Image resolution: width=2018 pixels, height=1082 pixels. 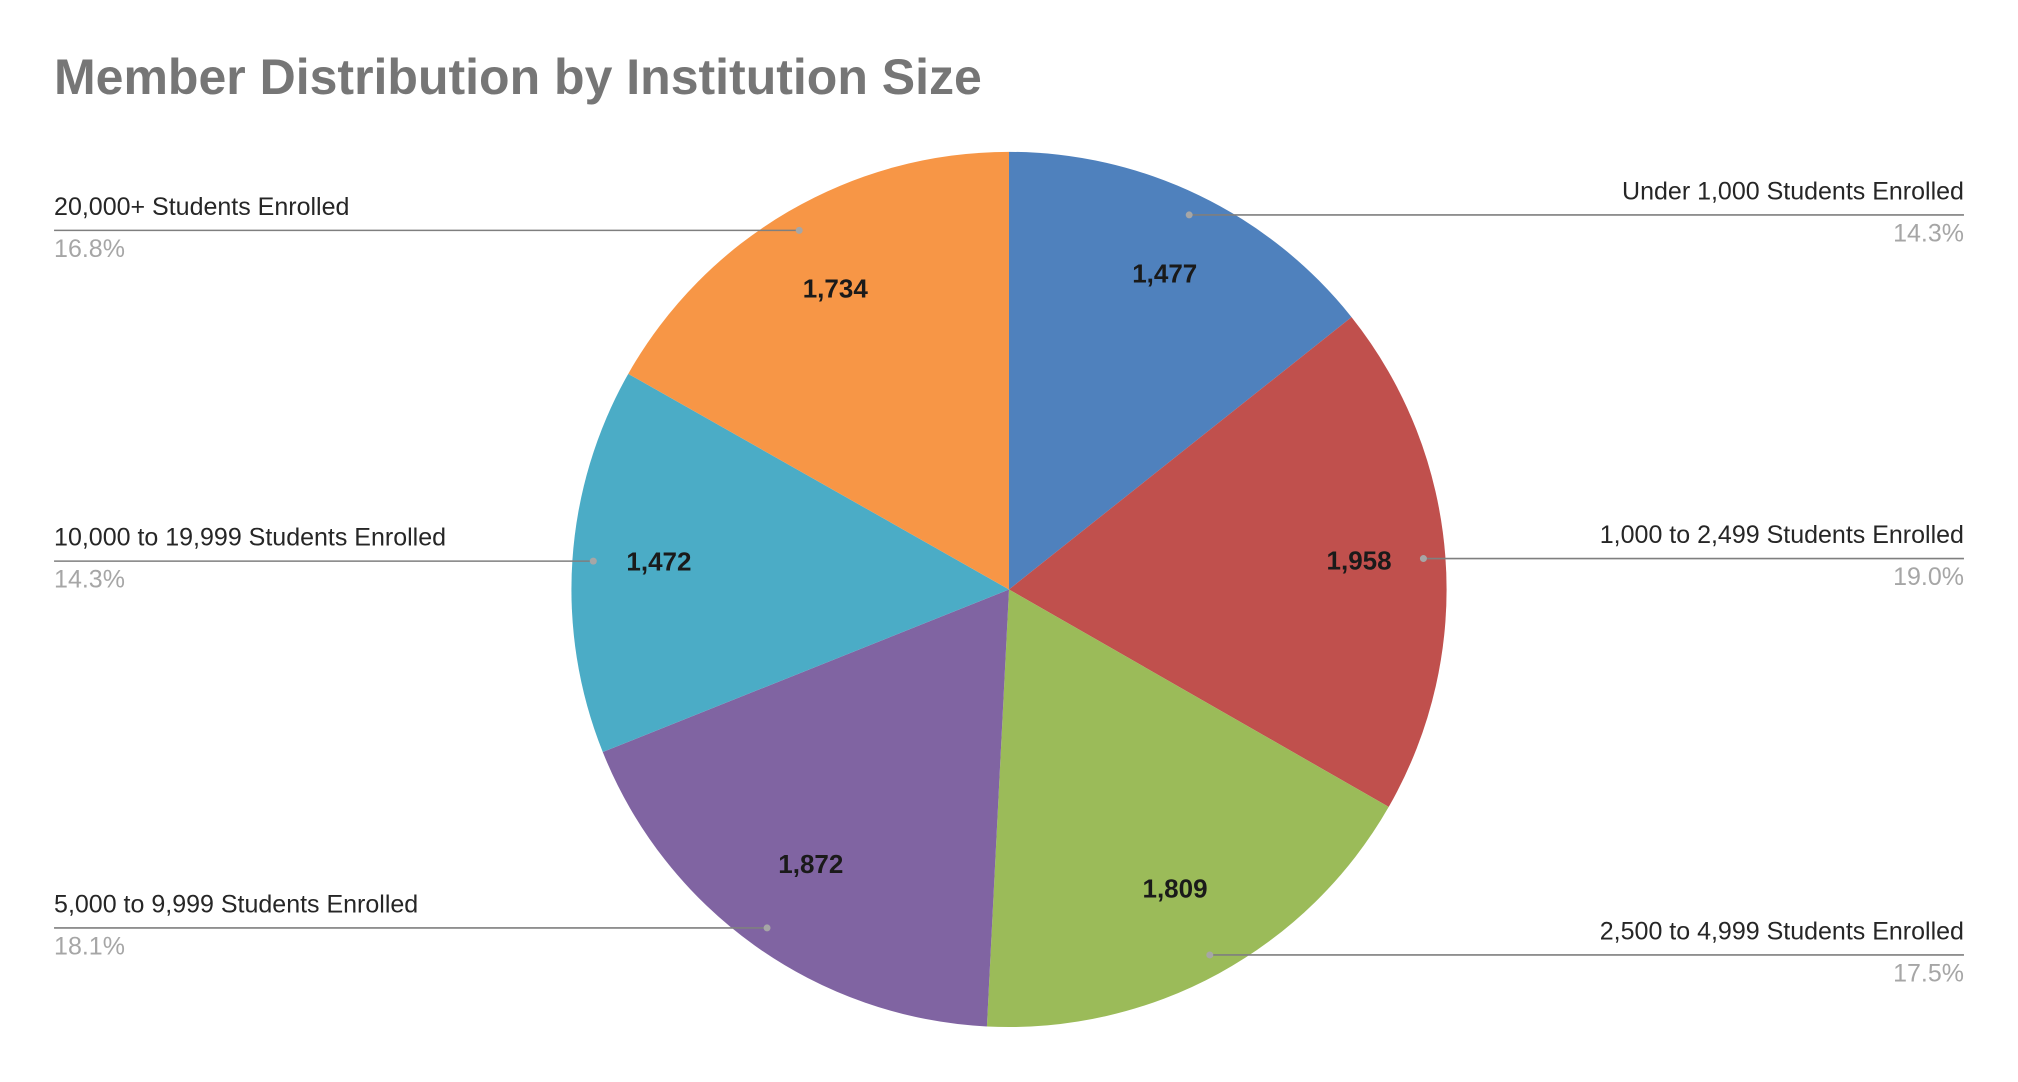 What do you see at coordinates (1782, 932) in the screenshot?
I see `category-label: 2,500 to 4,999 Students Enrolled` at bounding box center [1782, 932].